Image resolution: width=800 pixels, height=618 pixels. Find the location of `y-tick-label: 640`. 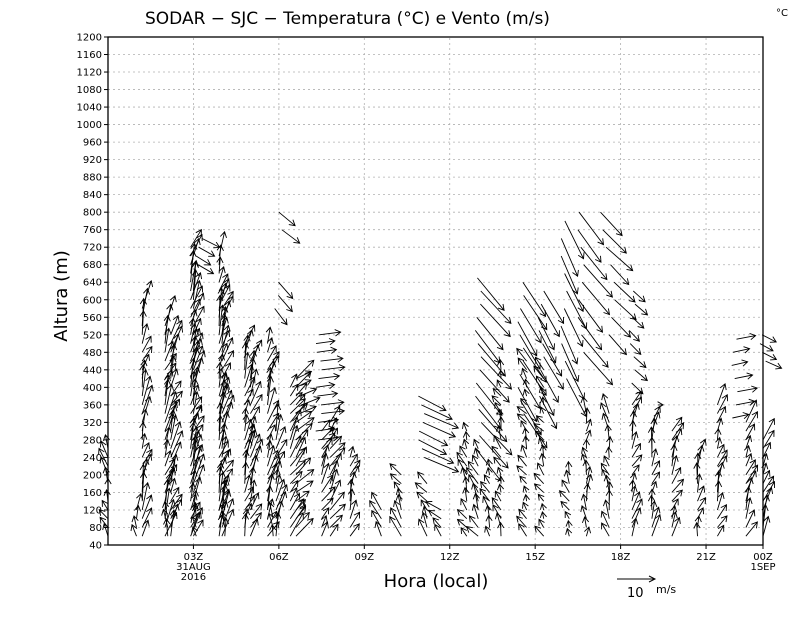

y-tick-label: 640 is located at coordinates (92, 283).